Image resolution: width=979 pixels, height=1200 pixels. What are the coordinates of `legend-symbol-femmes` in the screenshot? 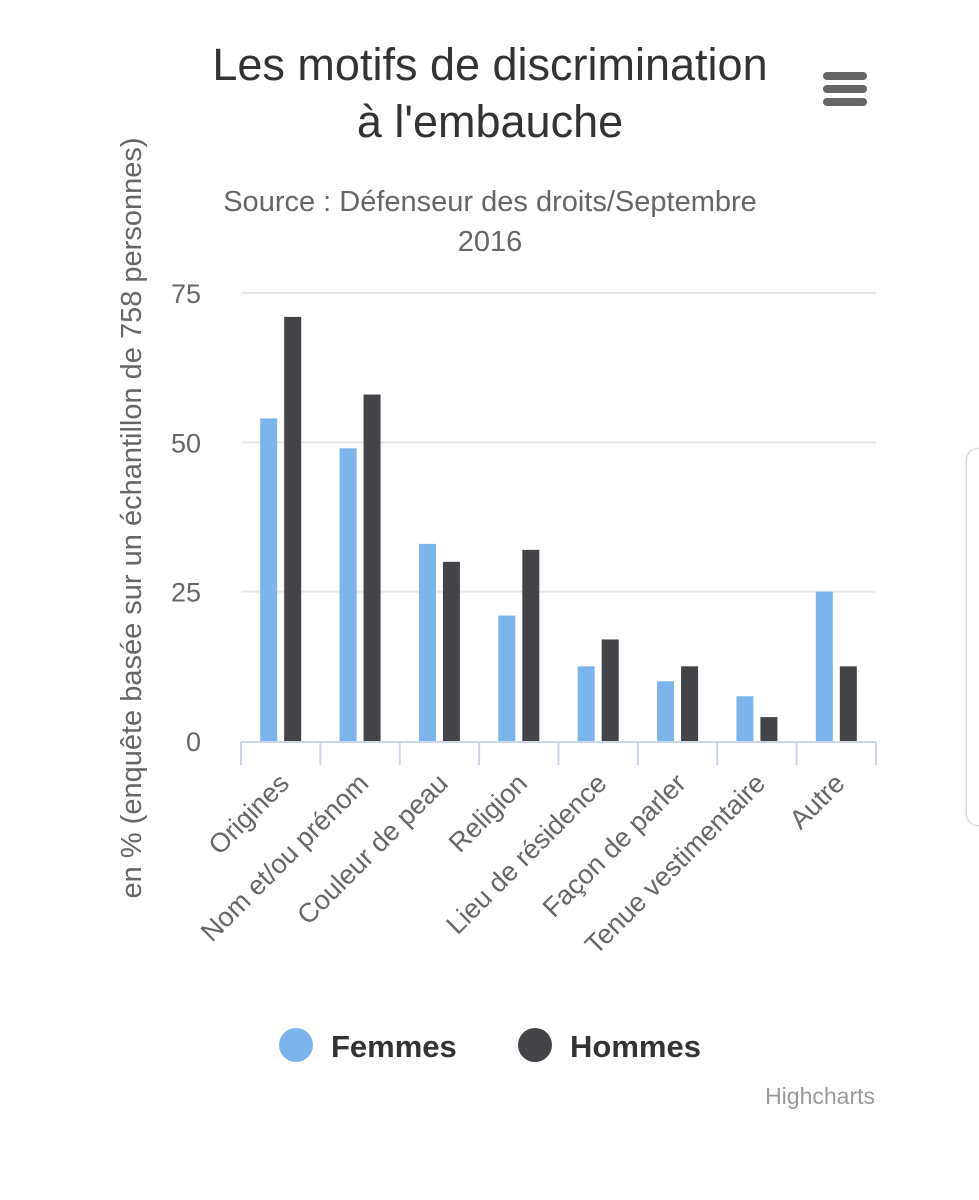 It's located at (296, 1045).